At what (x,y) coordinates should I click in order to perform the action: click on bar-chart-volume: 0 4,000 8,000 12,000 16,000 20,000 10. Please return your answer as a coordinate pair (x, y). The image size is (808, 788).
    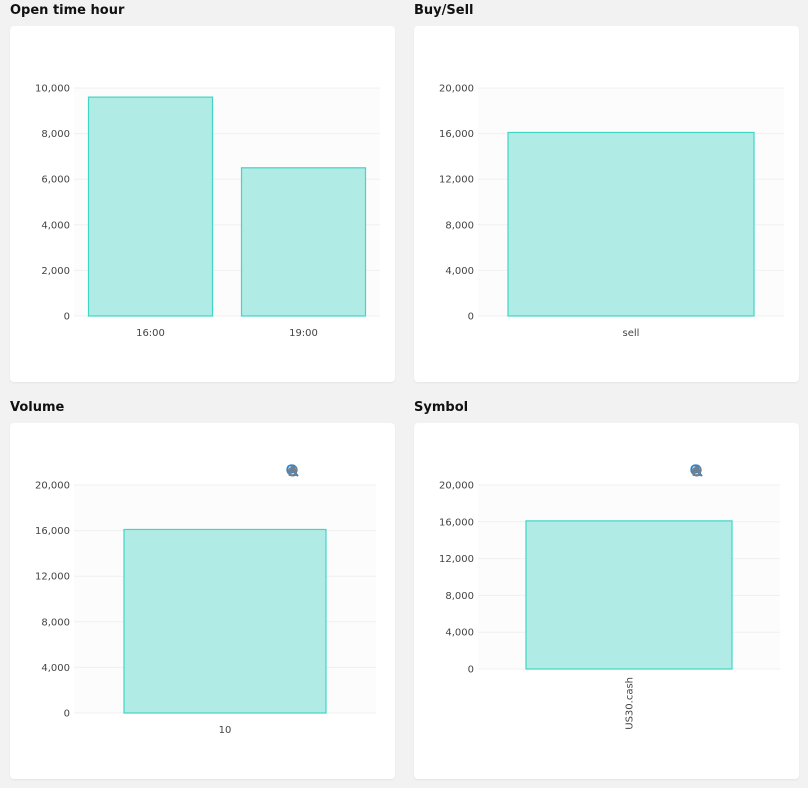
    Looking at the image, I should click on (205, 608).